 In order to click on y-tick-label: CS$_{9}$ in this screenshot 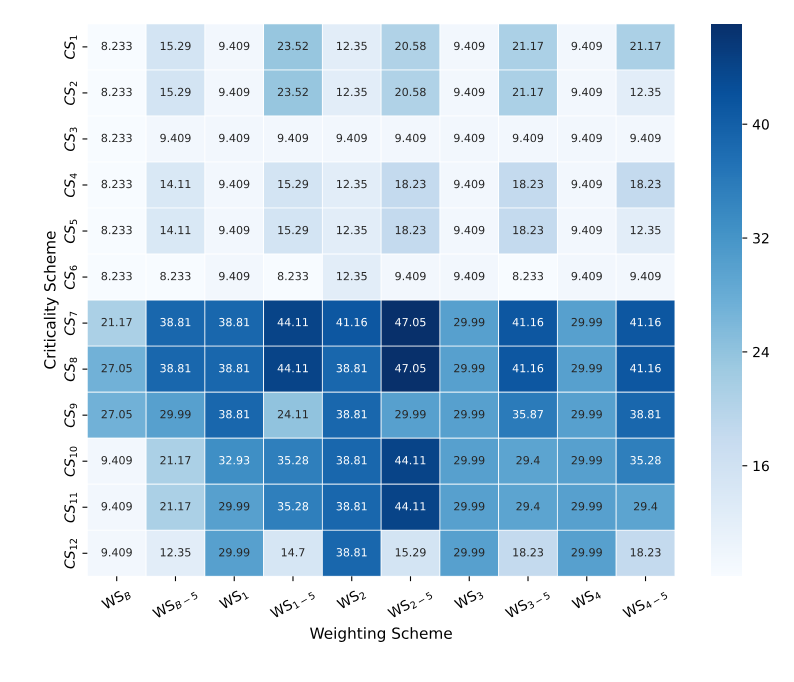, I will do `click(71, 416)`.